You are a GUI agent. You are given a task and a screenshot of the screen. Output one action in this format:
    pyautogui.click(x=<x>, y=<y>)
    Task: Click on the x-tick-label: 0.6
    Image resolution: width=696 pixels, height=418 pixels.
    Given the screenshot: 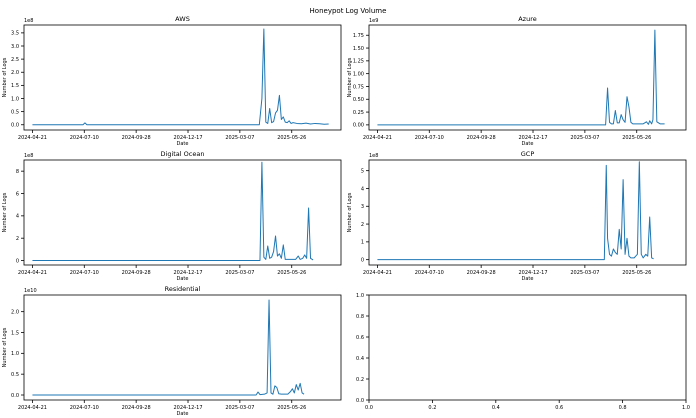 What is the action you would take?
    pyautogui.click(x=559, y=408)
    